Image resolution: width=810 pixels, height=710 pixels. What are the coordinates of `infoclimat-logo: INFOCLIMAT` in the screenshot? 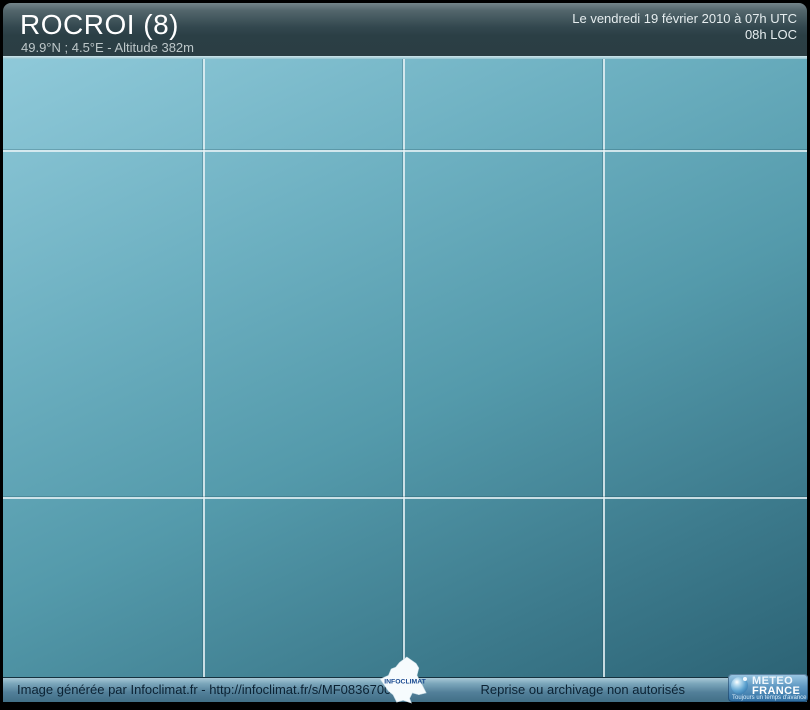 It's located at (405, 680).